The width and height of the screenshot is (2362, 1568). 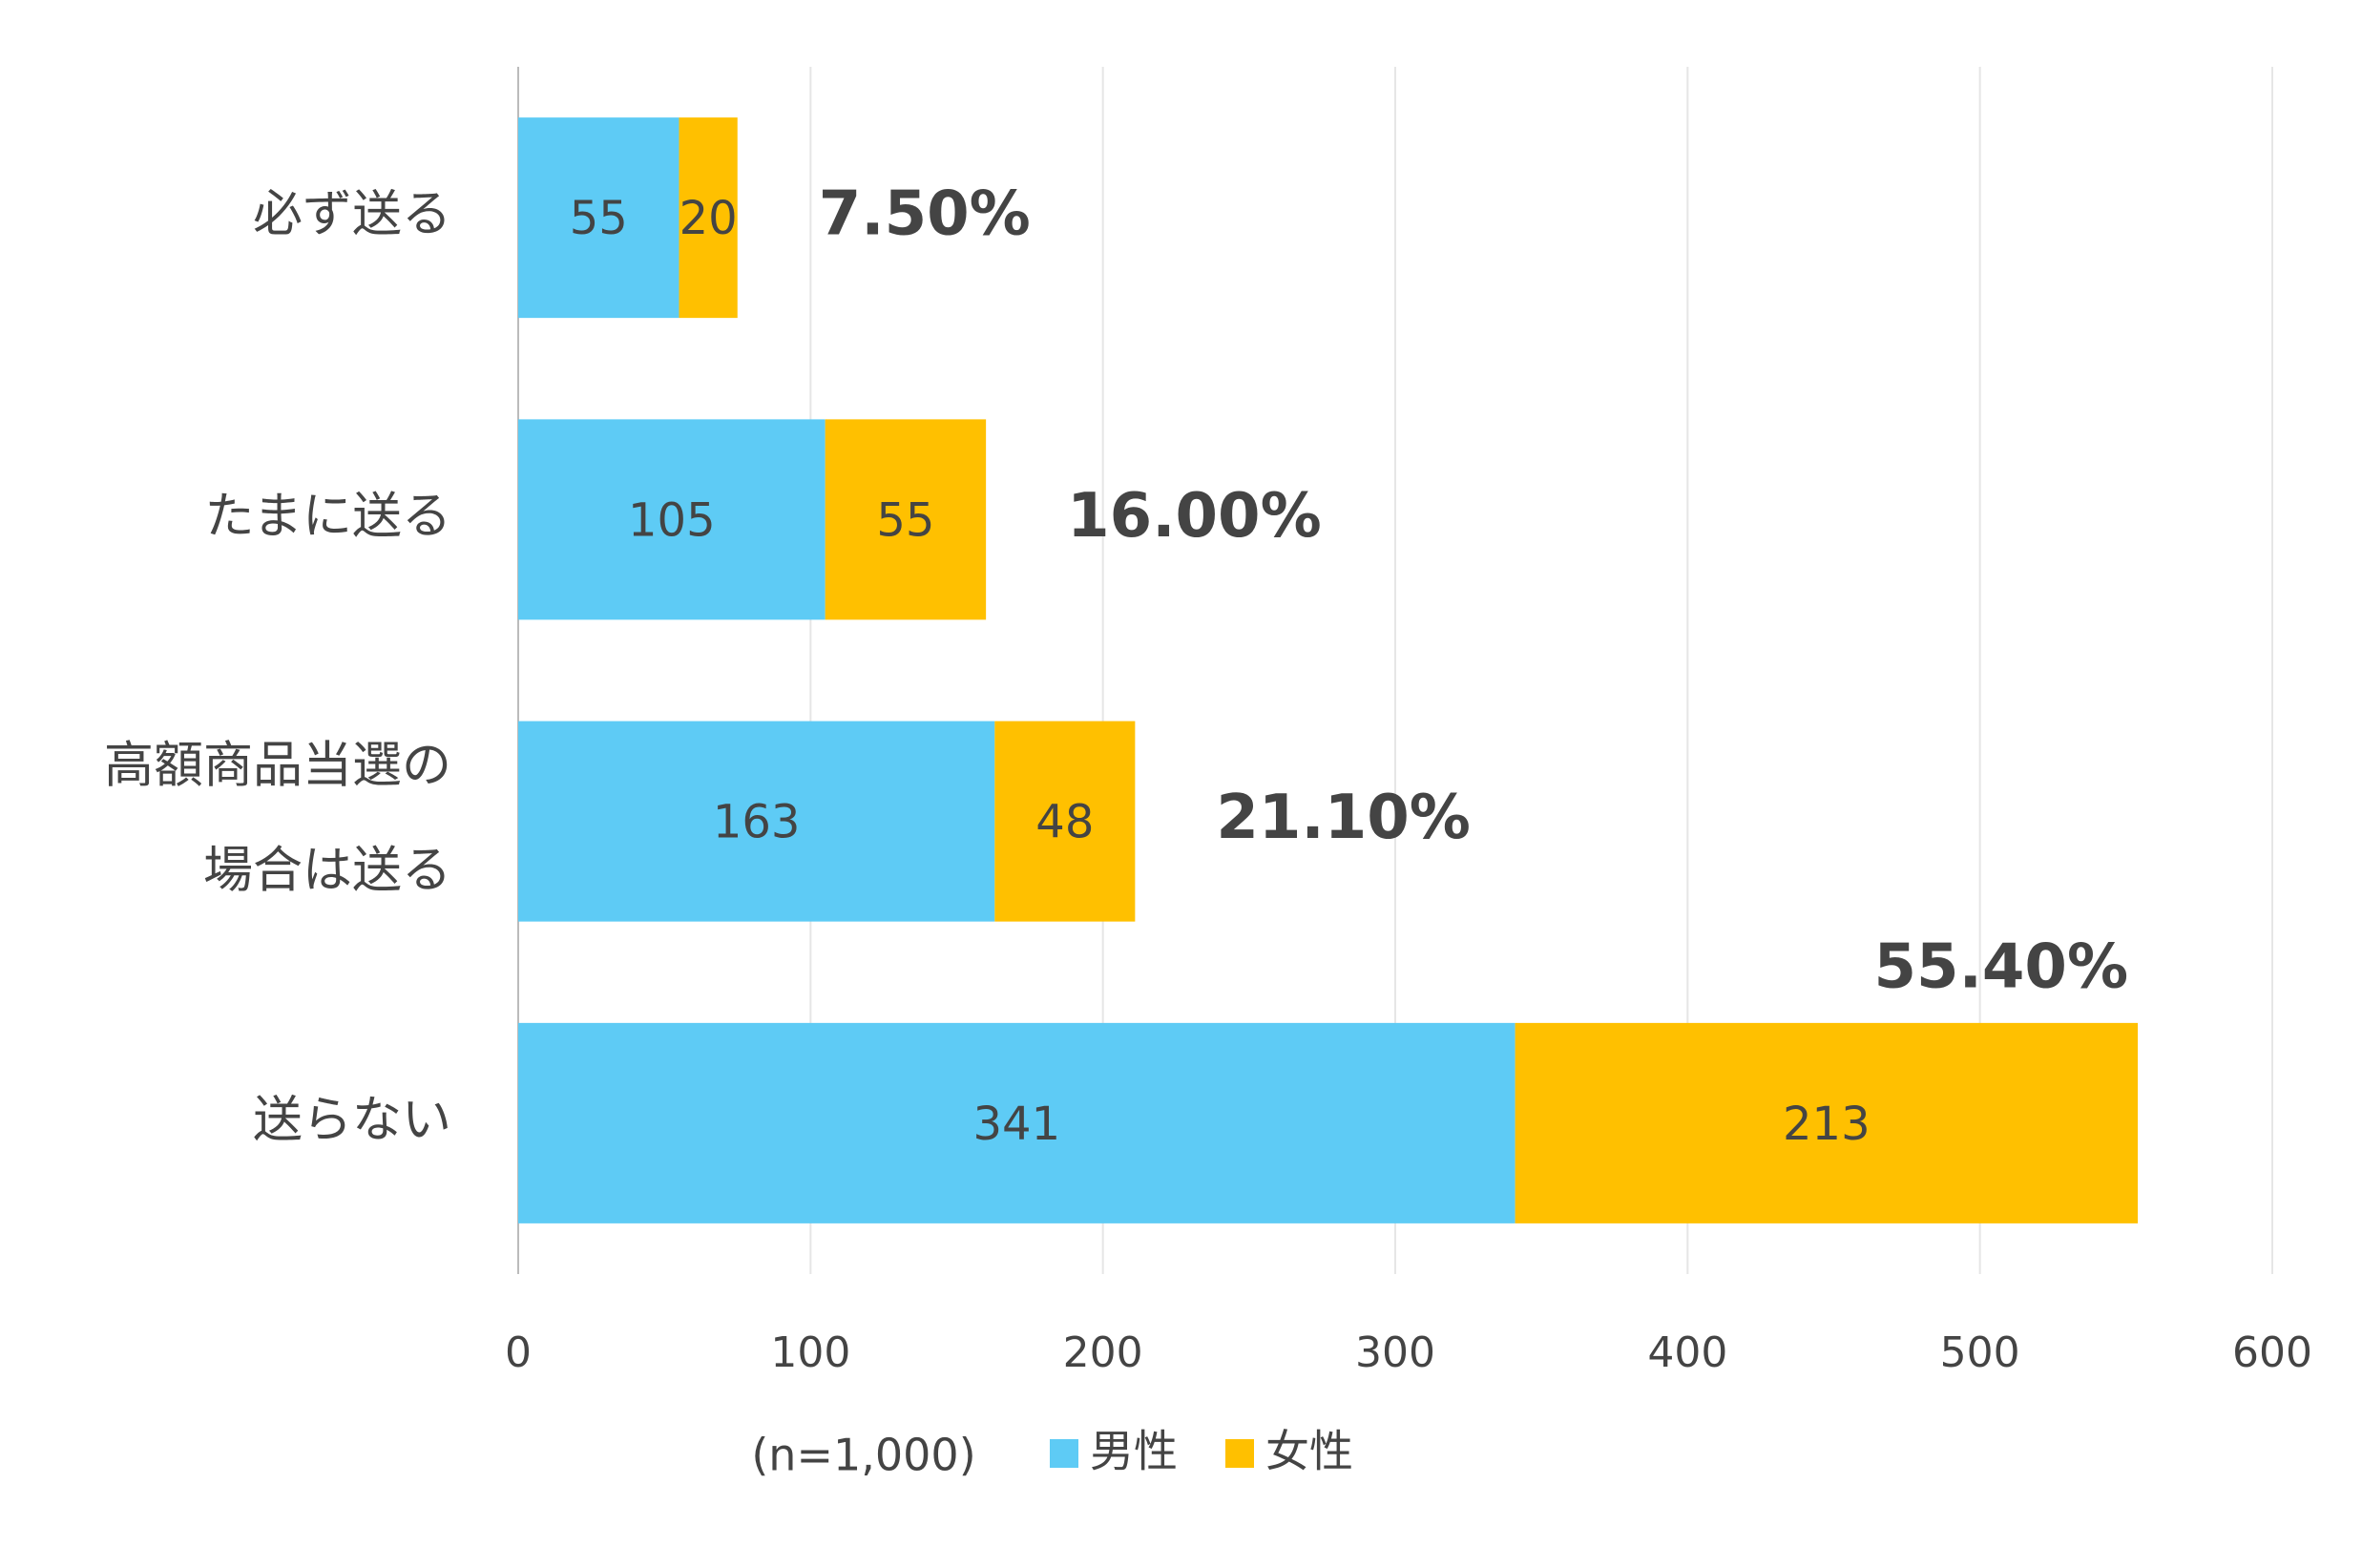 I want to click on x-tick-label: 400, so click(x=1687, y=1352).